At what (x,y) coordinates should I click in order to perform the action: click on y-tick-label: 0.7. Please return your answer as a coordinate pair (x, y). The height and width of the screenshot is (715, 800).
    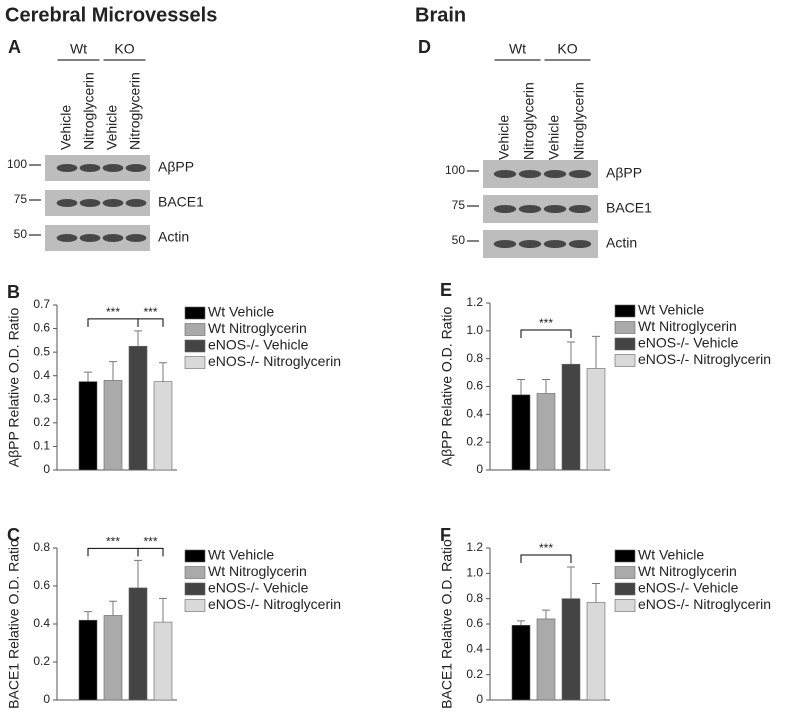
    Looking at the image, I should click on (41, 304).